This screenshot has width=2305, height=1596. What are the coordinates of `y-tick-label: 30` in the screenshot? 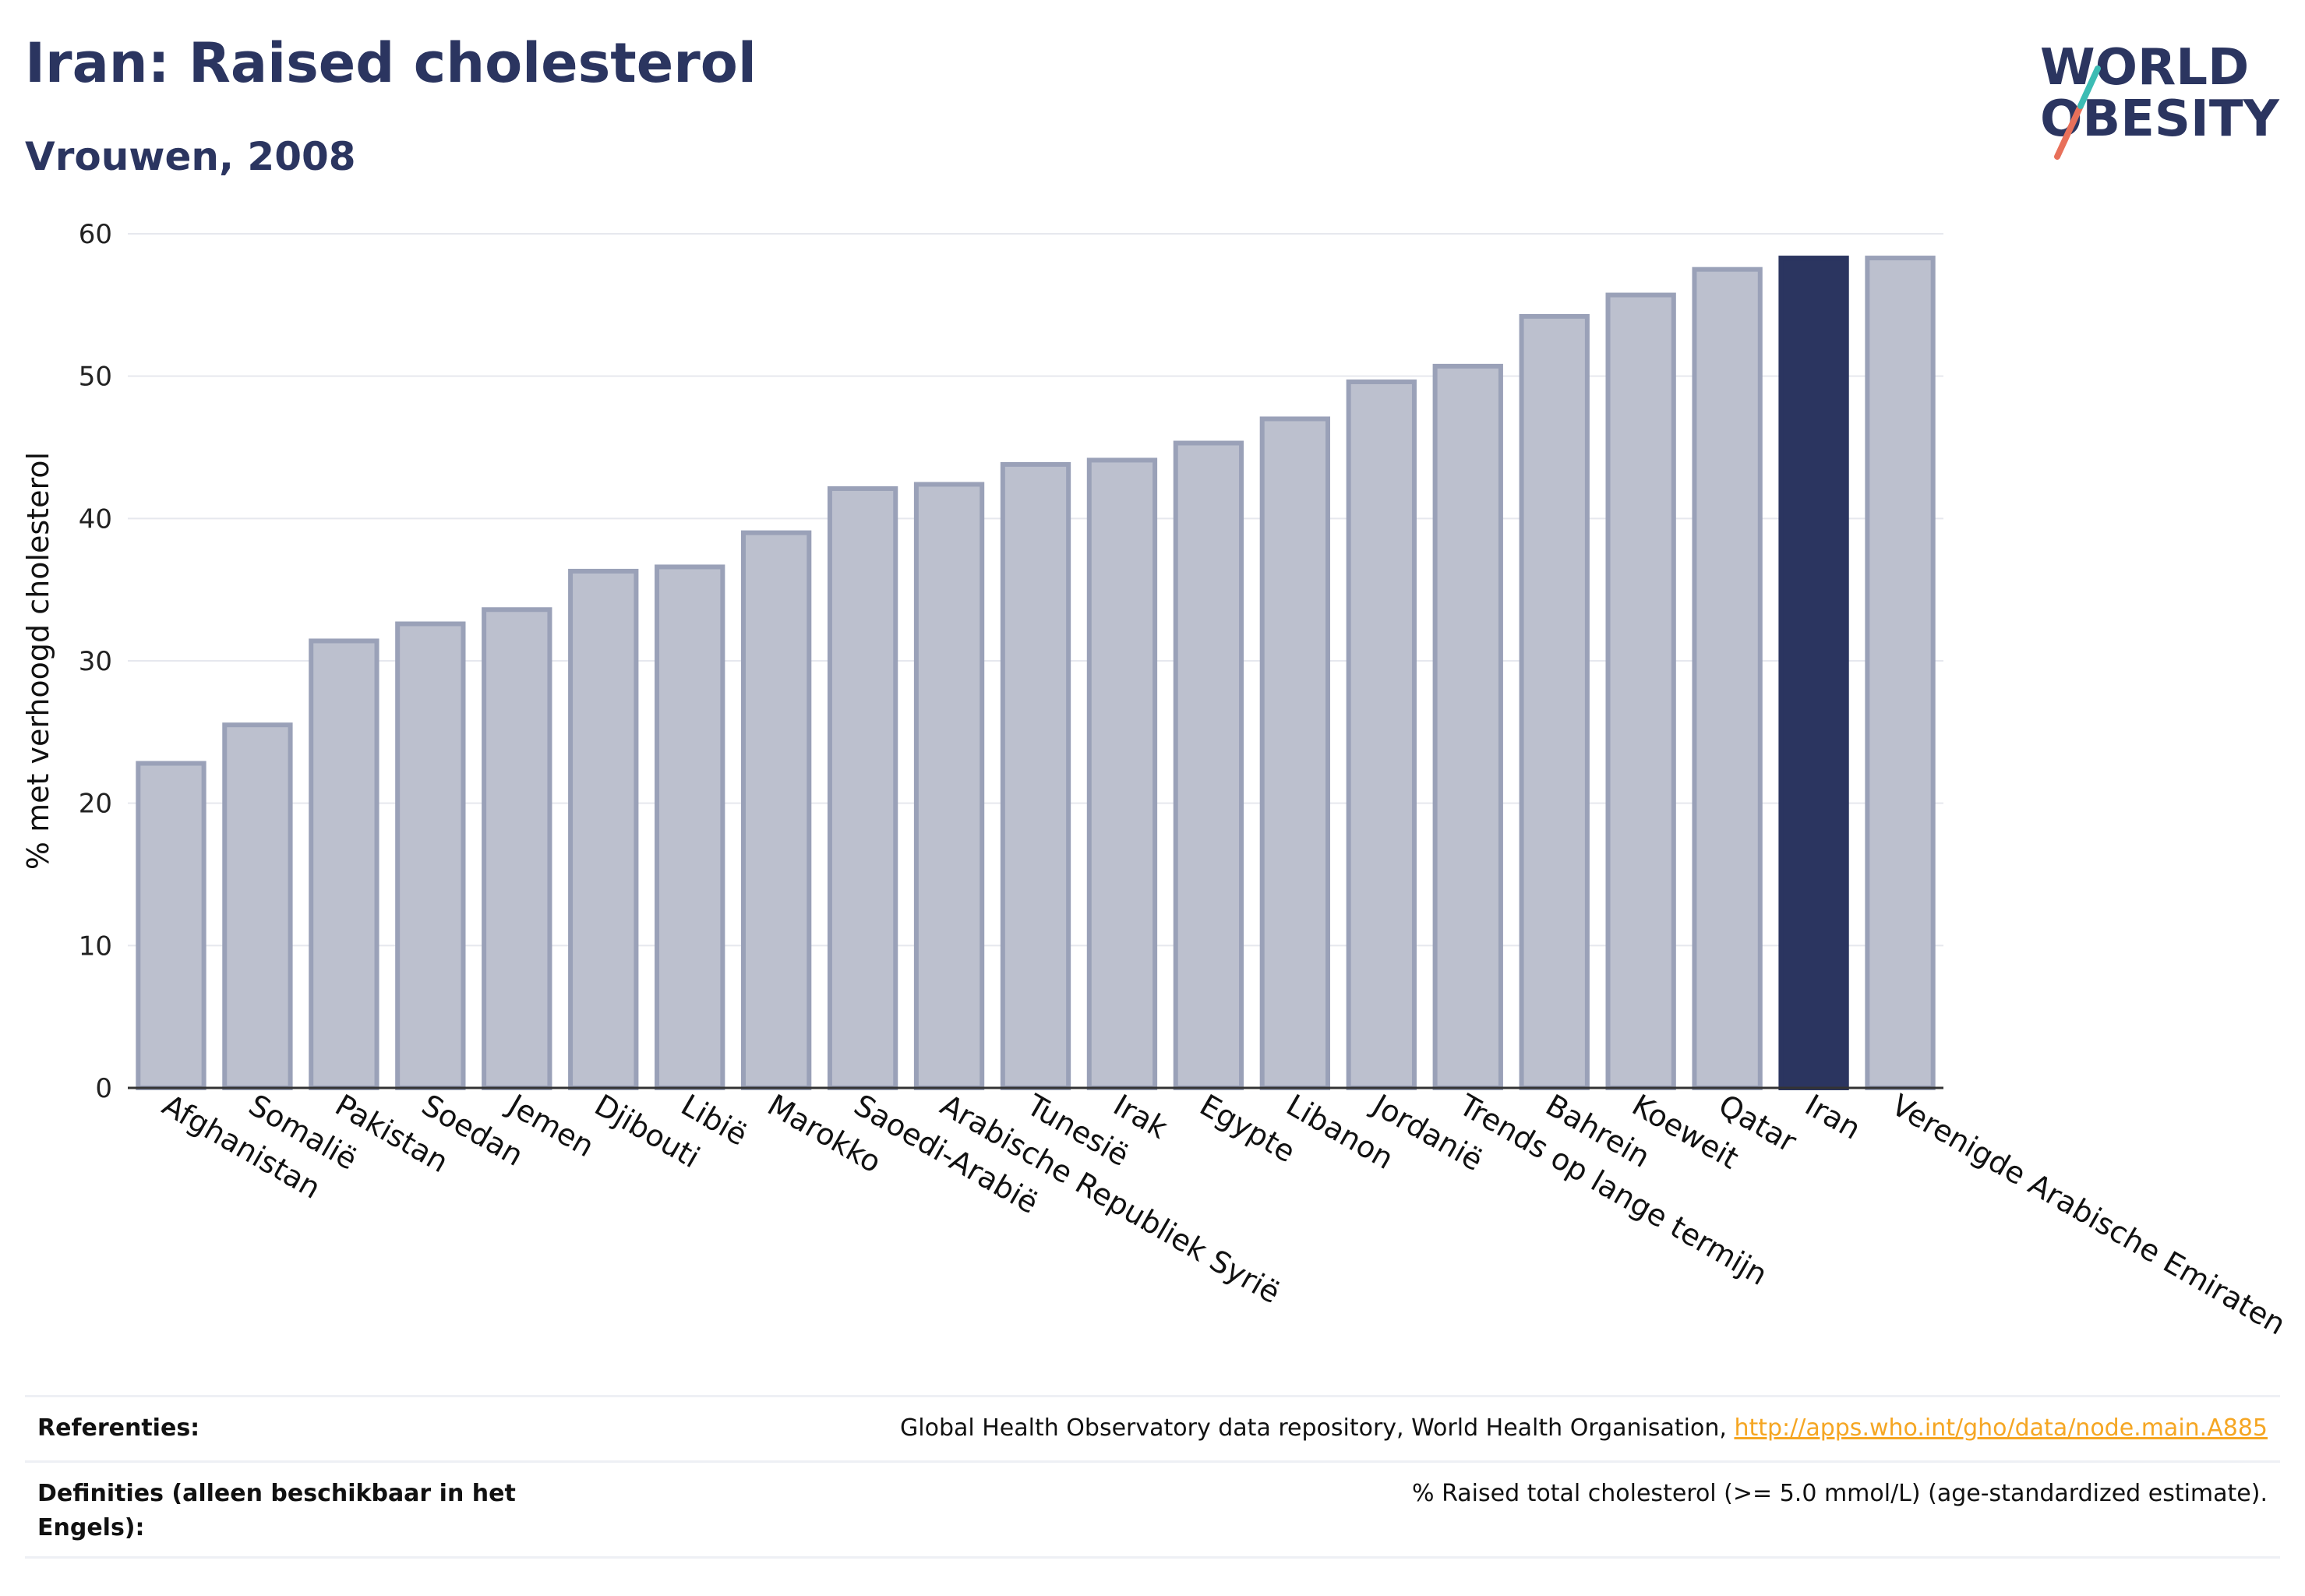 It's located at (95, 661).